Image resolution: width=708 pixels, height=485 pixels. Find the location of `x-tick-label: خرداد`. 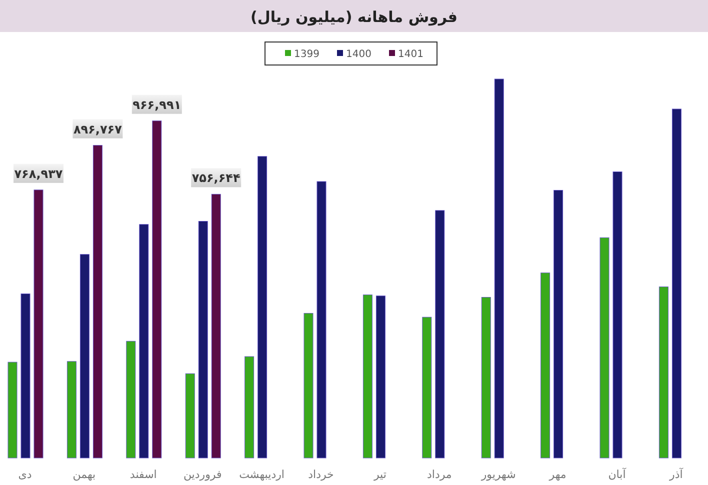

x-tick-label: خرداد is located at coordinates (321, 474).